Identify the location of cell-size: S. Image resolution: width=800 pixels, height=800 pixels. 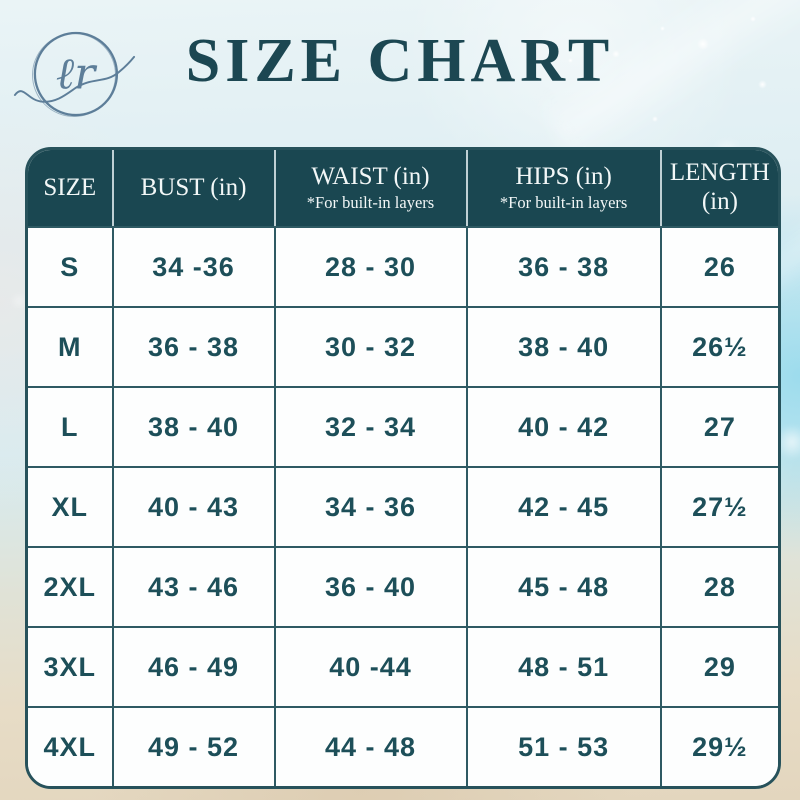
(71, 266).